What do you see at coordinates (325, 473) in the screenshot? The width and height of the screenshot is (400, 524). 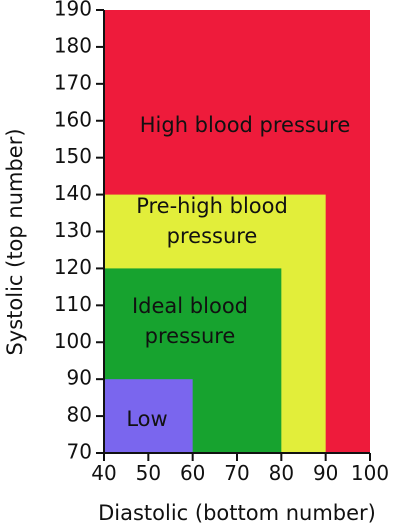 I see `x-tick-label: 90` at bounding box center [325, 473].